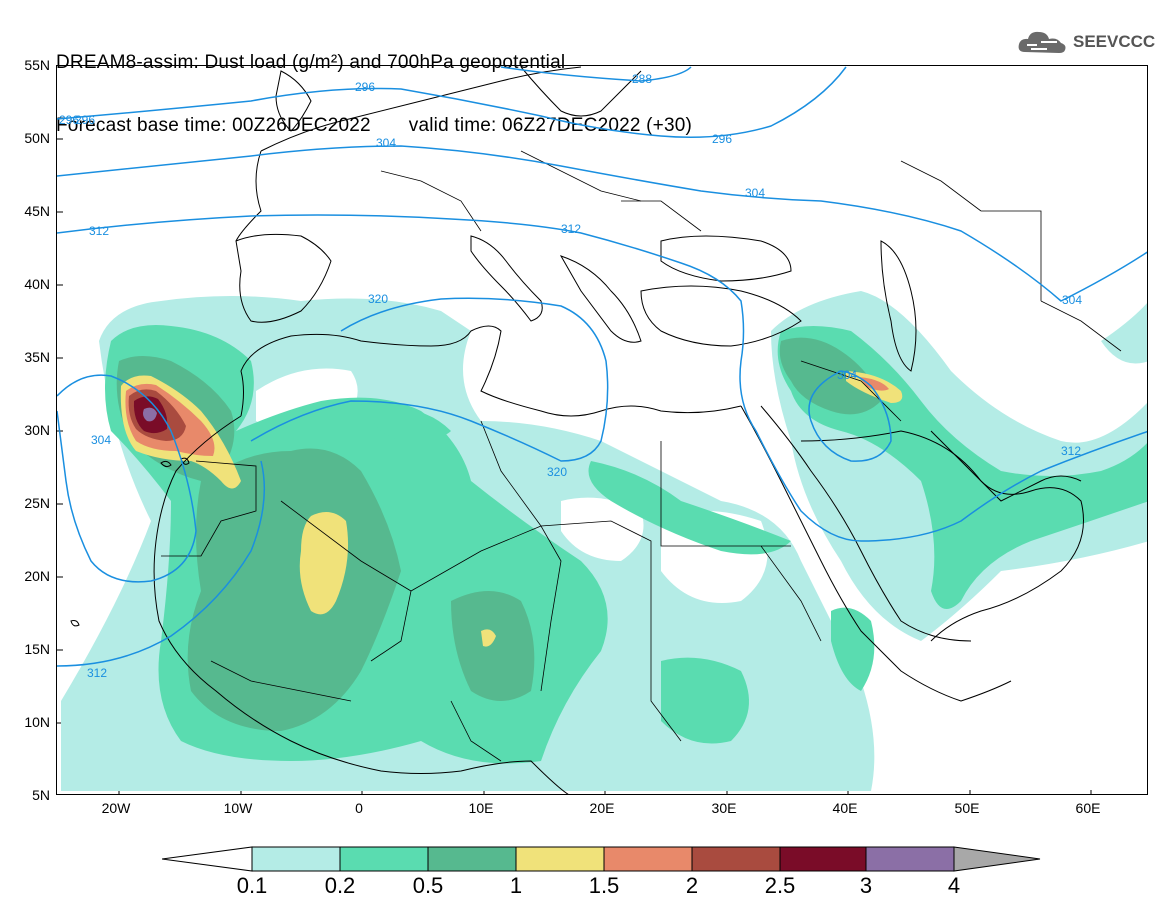 The image size is (1165, 907). I want to click on contour-304-west, so click(127, 478).